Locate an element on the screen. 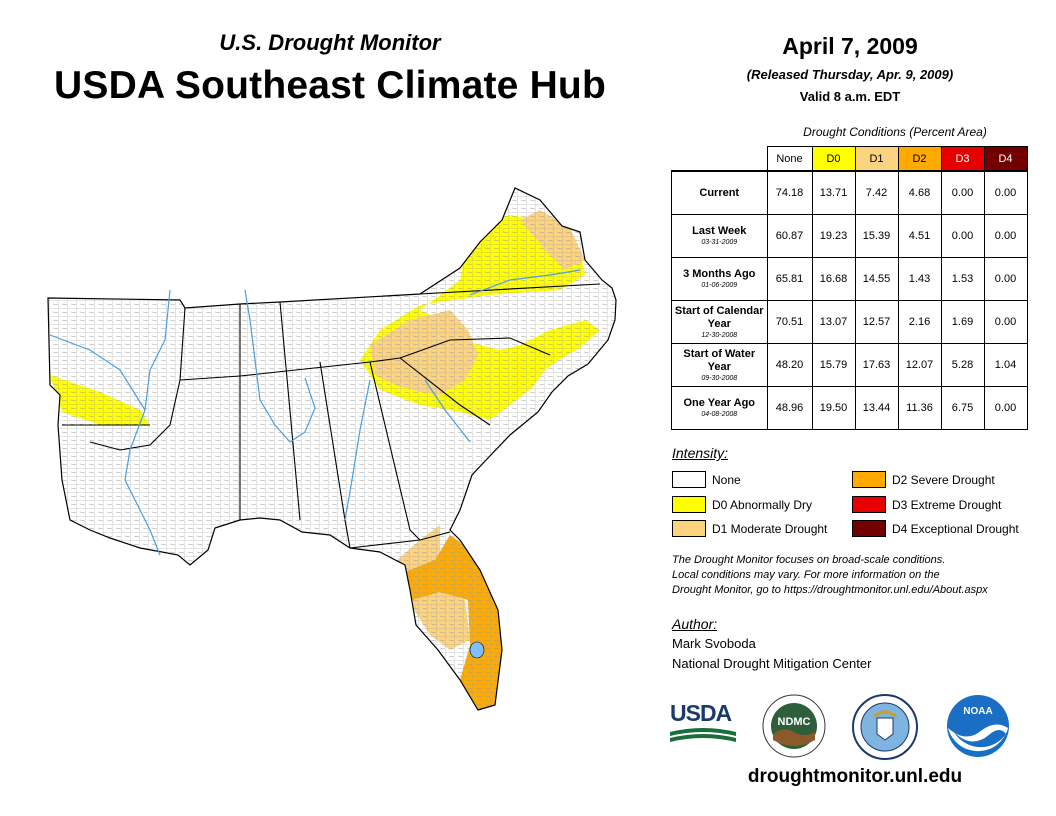 This screenshot has height=816, width=1056. row-date: 01-06-2009 is located at coordinates (719, 285).